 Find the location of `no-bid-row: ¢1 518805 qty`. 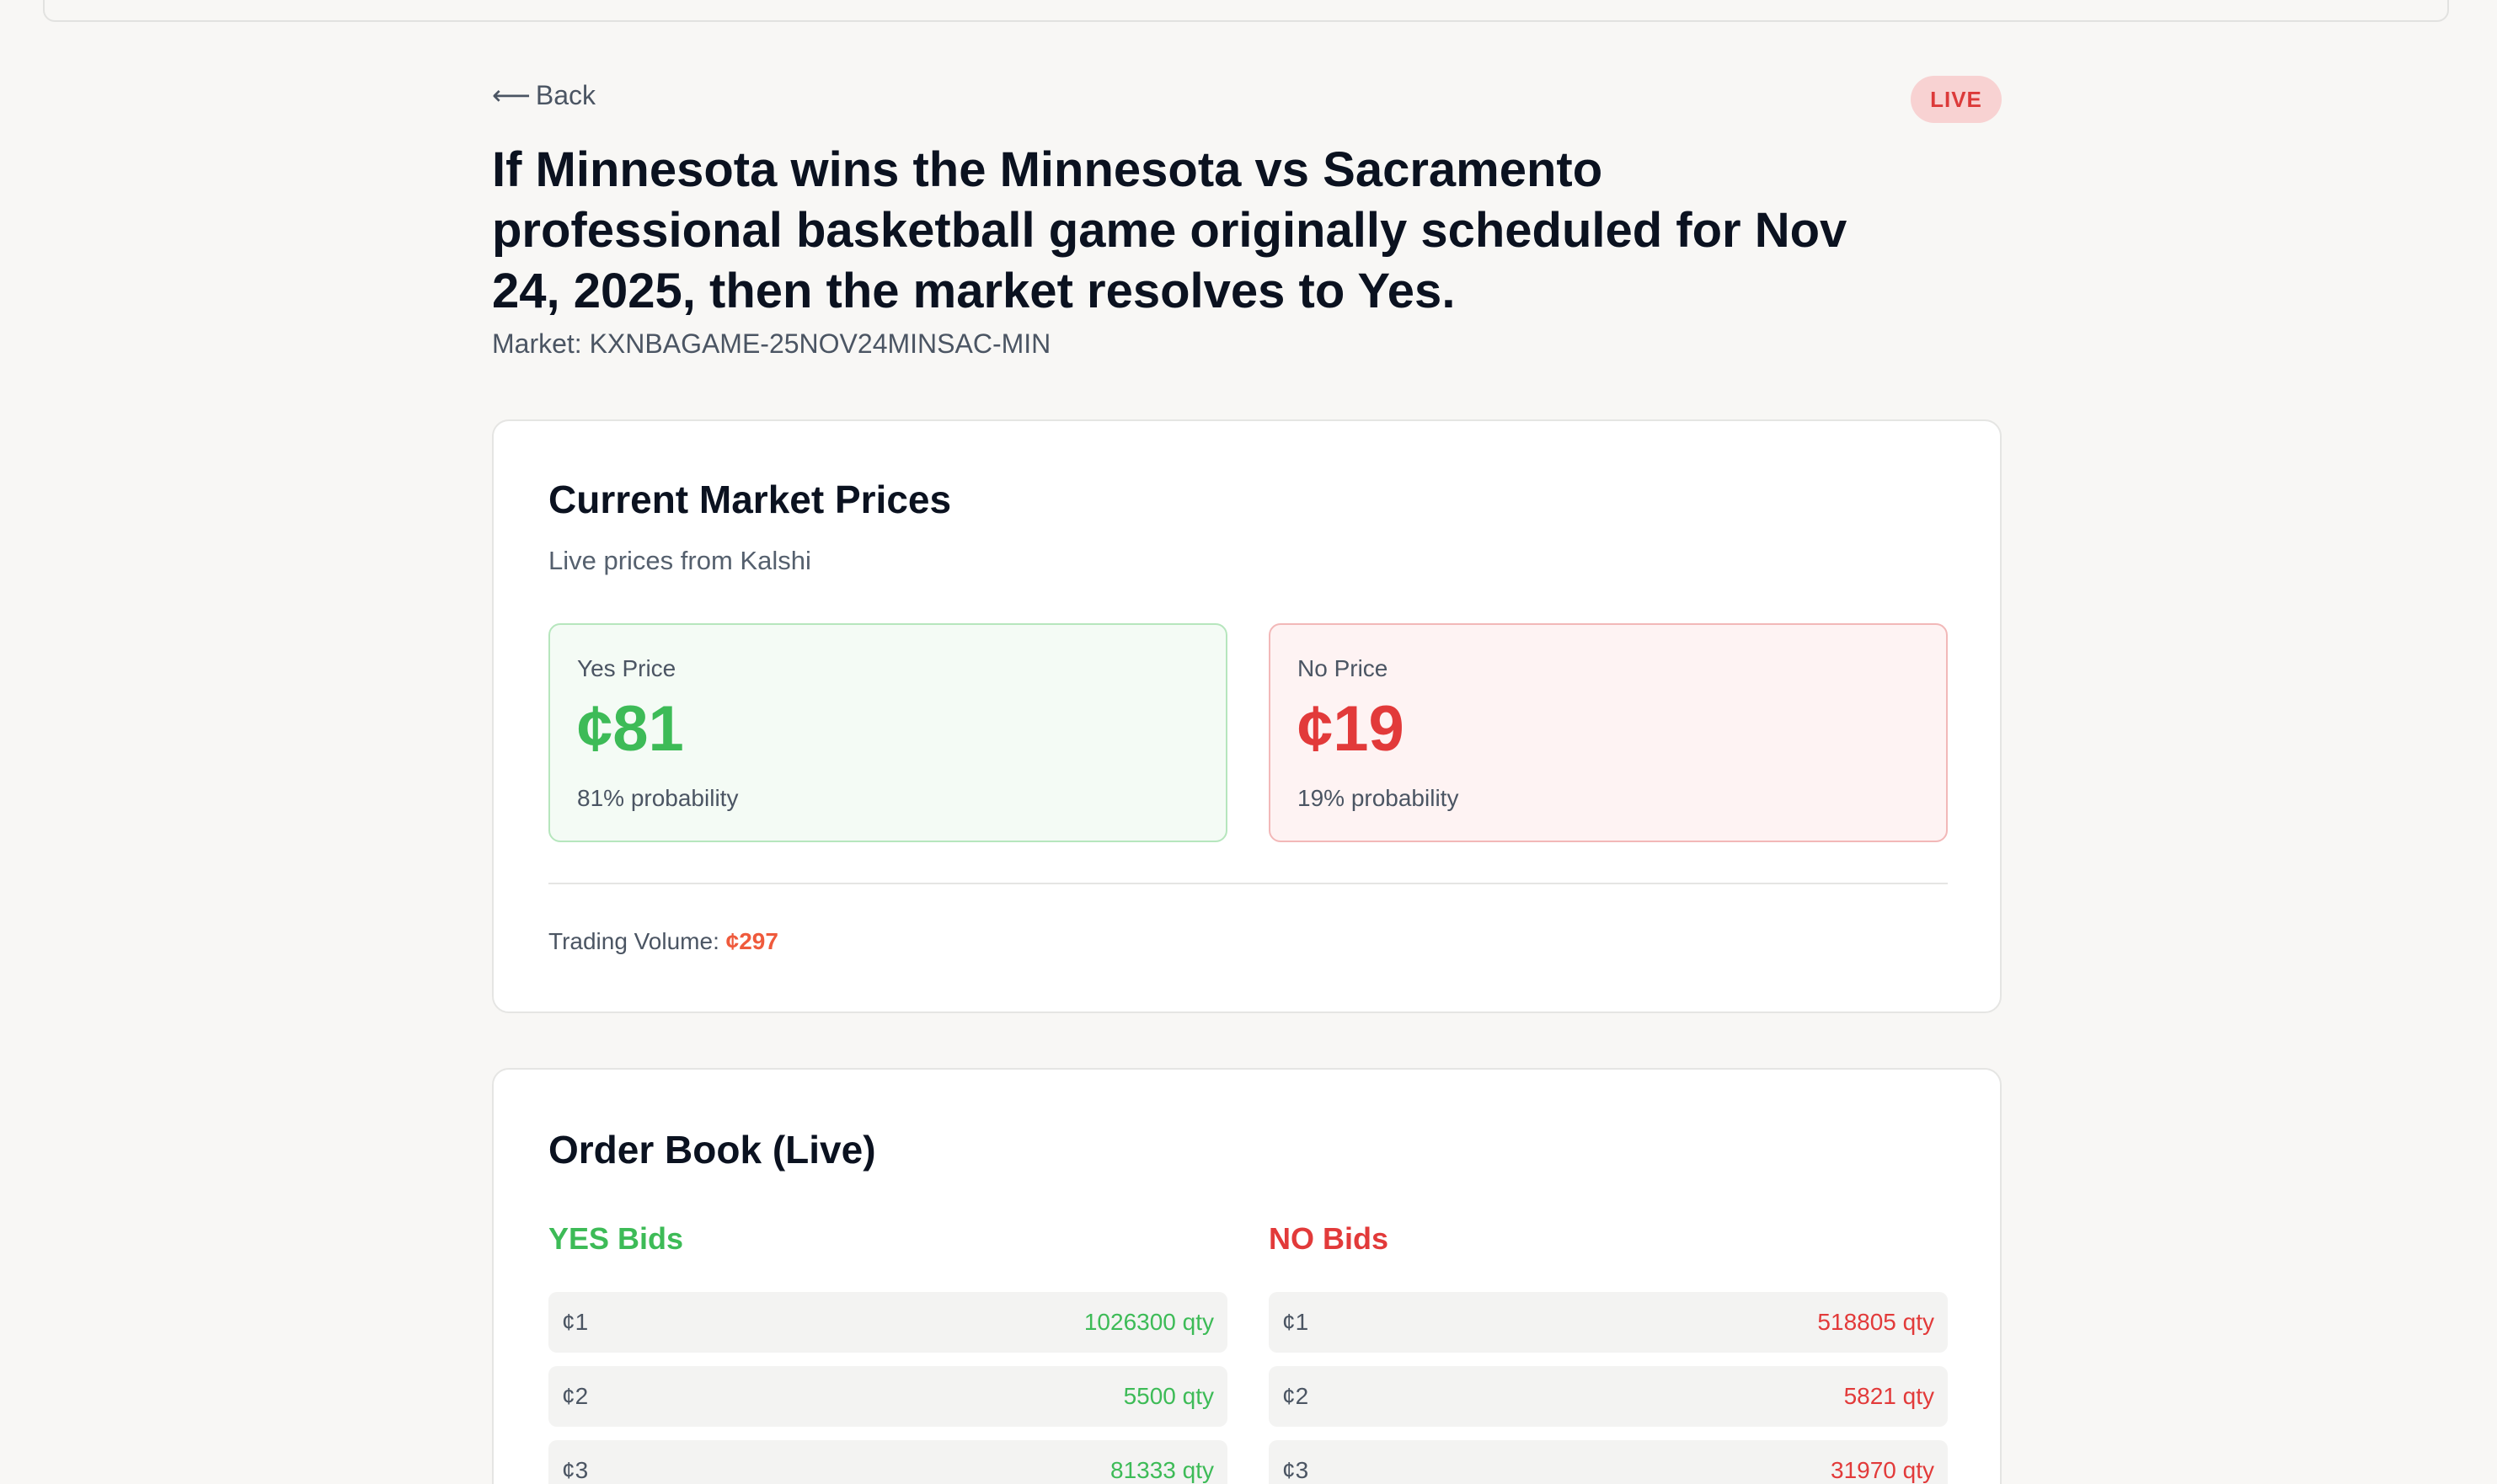

no-bid-row: ¢1 518805 qty is located at coordinates (1608, 1322).